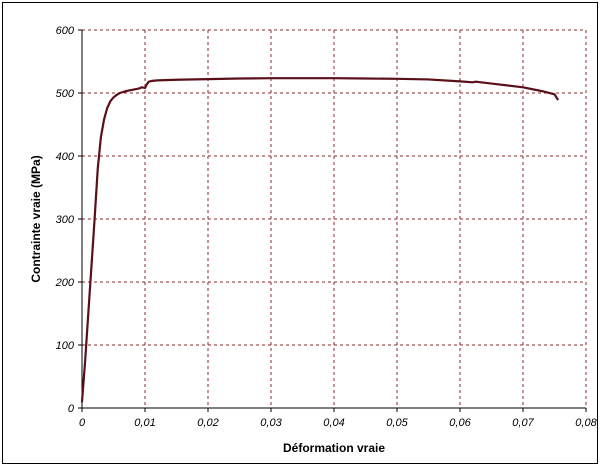  I want to click on x-tick-label: 0,06, so click(460, 423).